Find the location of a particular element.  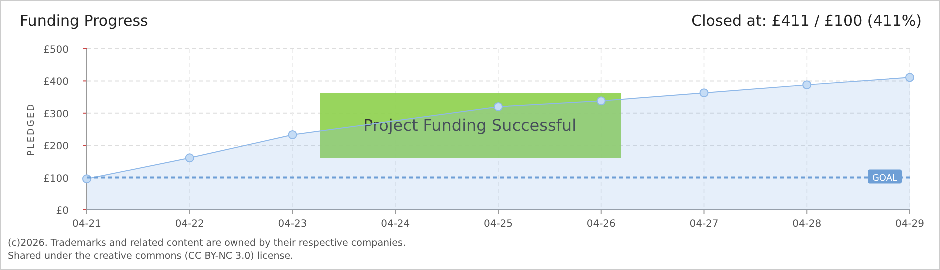

chart-title: Funding Progress is located at coordinates (84, 21).